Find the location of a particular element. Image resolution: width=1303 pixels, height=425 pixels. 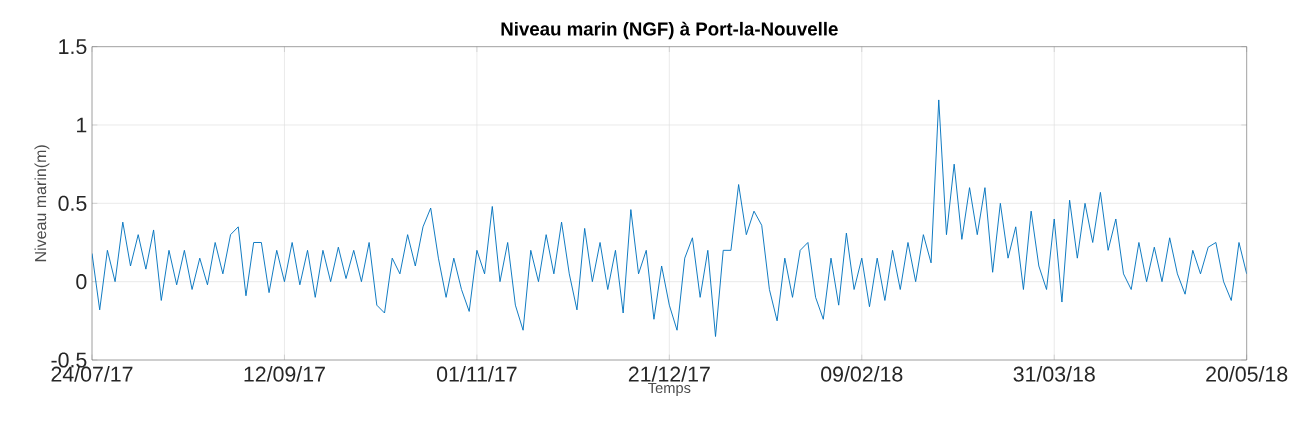

y-tick-label: 1.5 is located at coordinates (73, 47).